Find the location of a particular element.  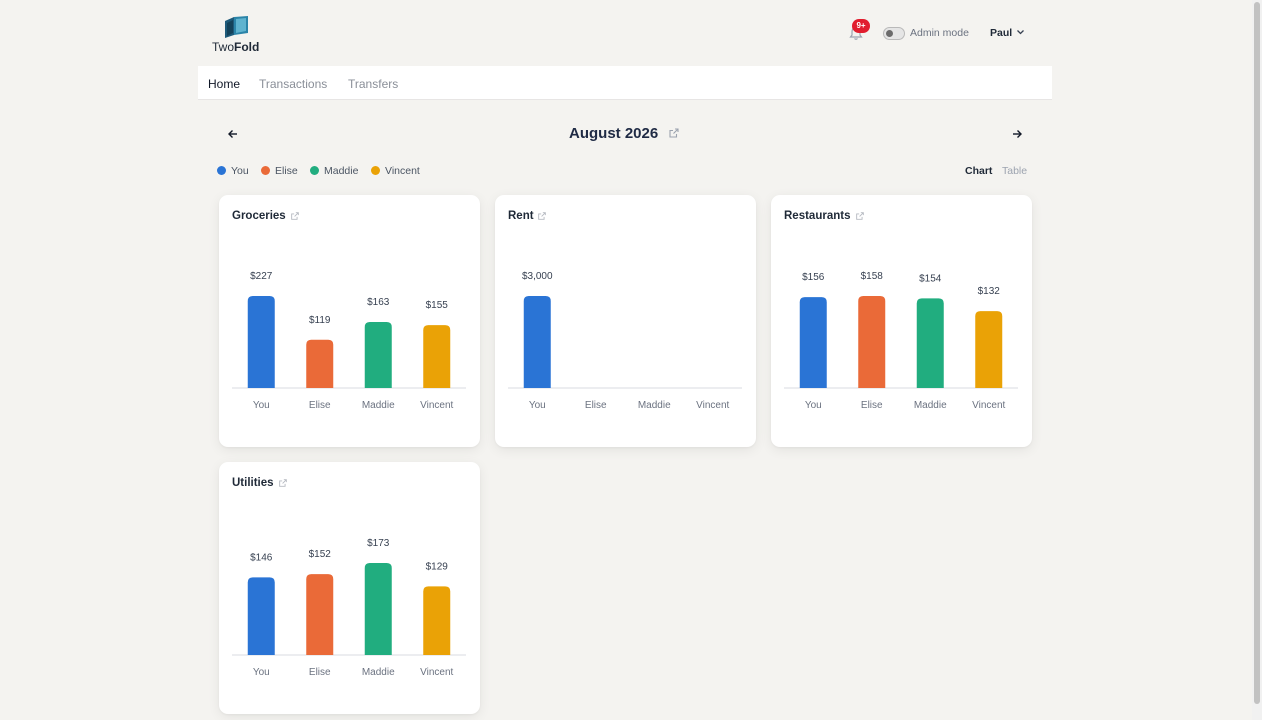

bar-value-label: $156 is located at coordinates (813, 277).